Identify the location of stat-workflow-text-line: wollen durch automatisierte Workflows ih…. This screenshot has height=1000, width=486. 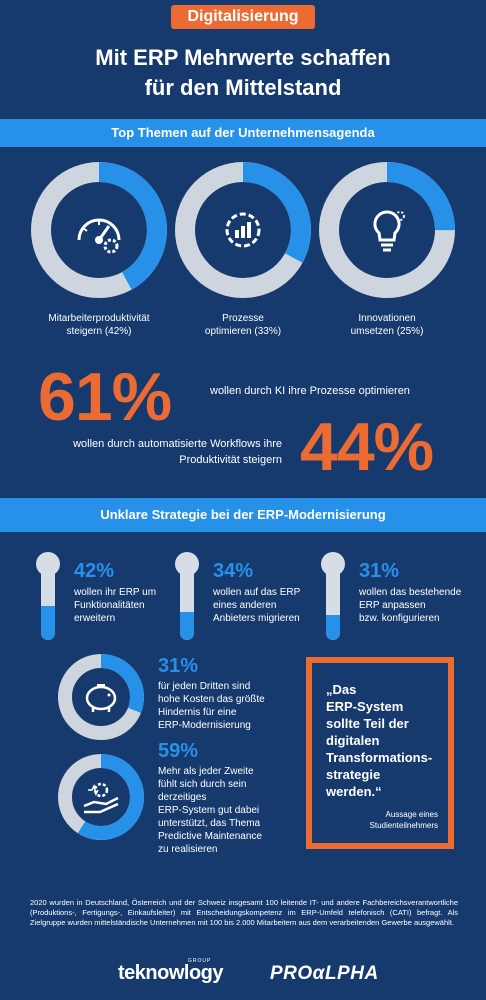
(177, 444).